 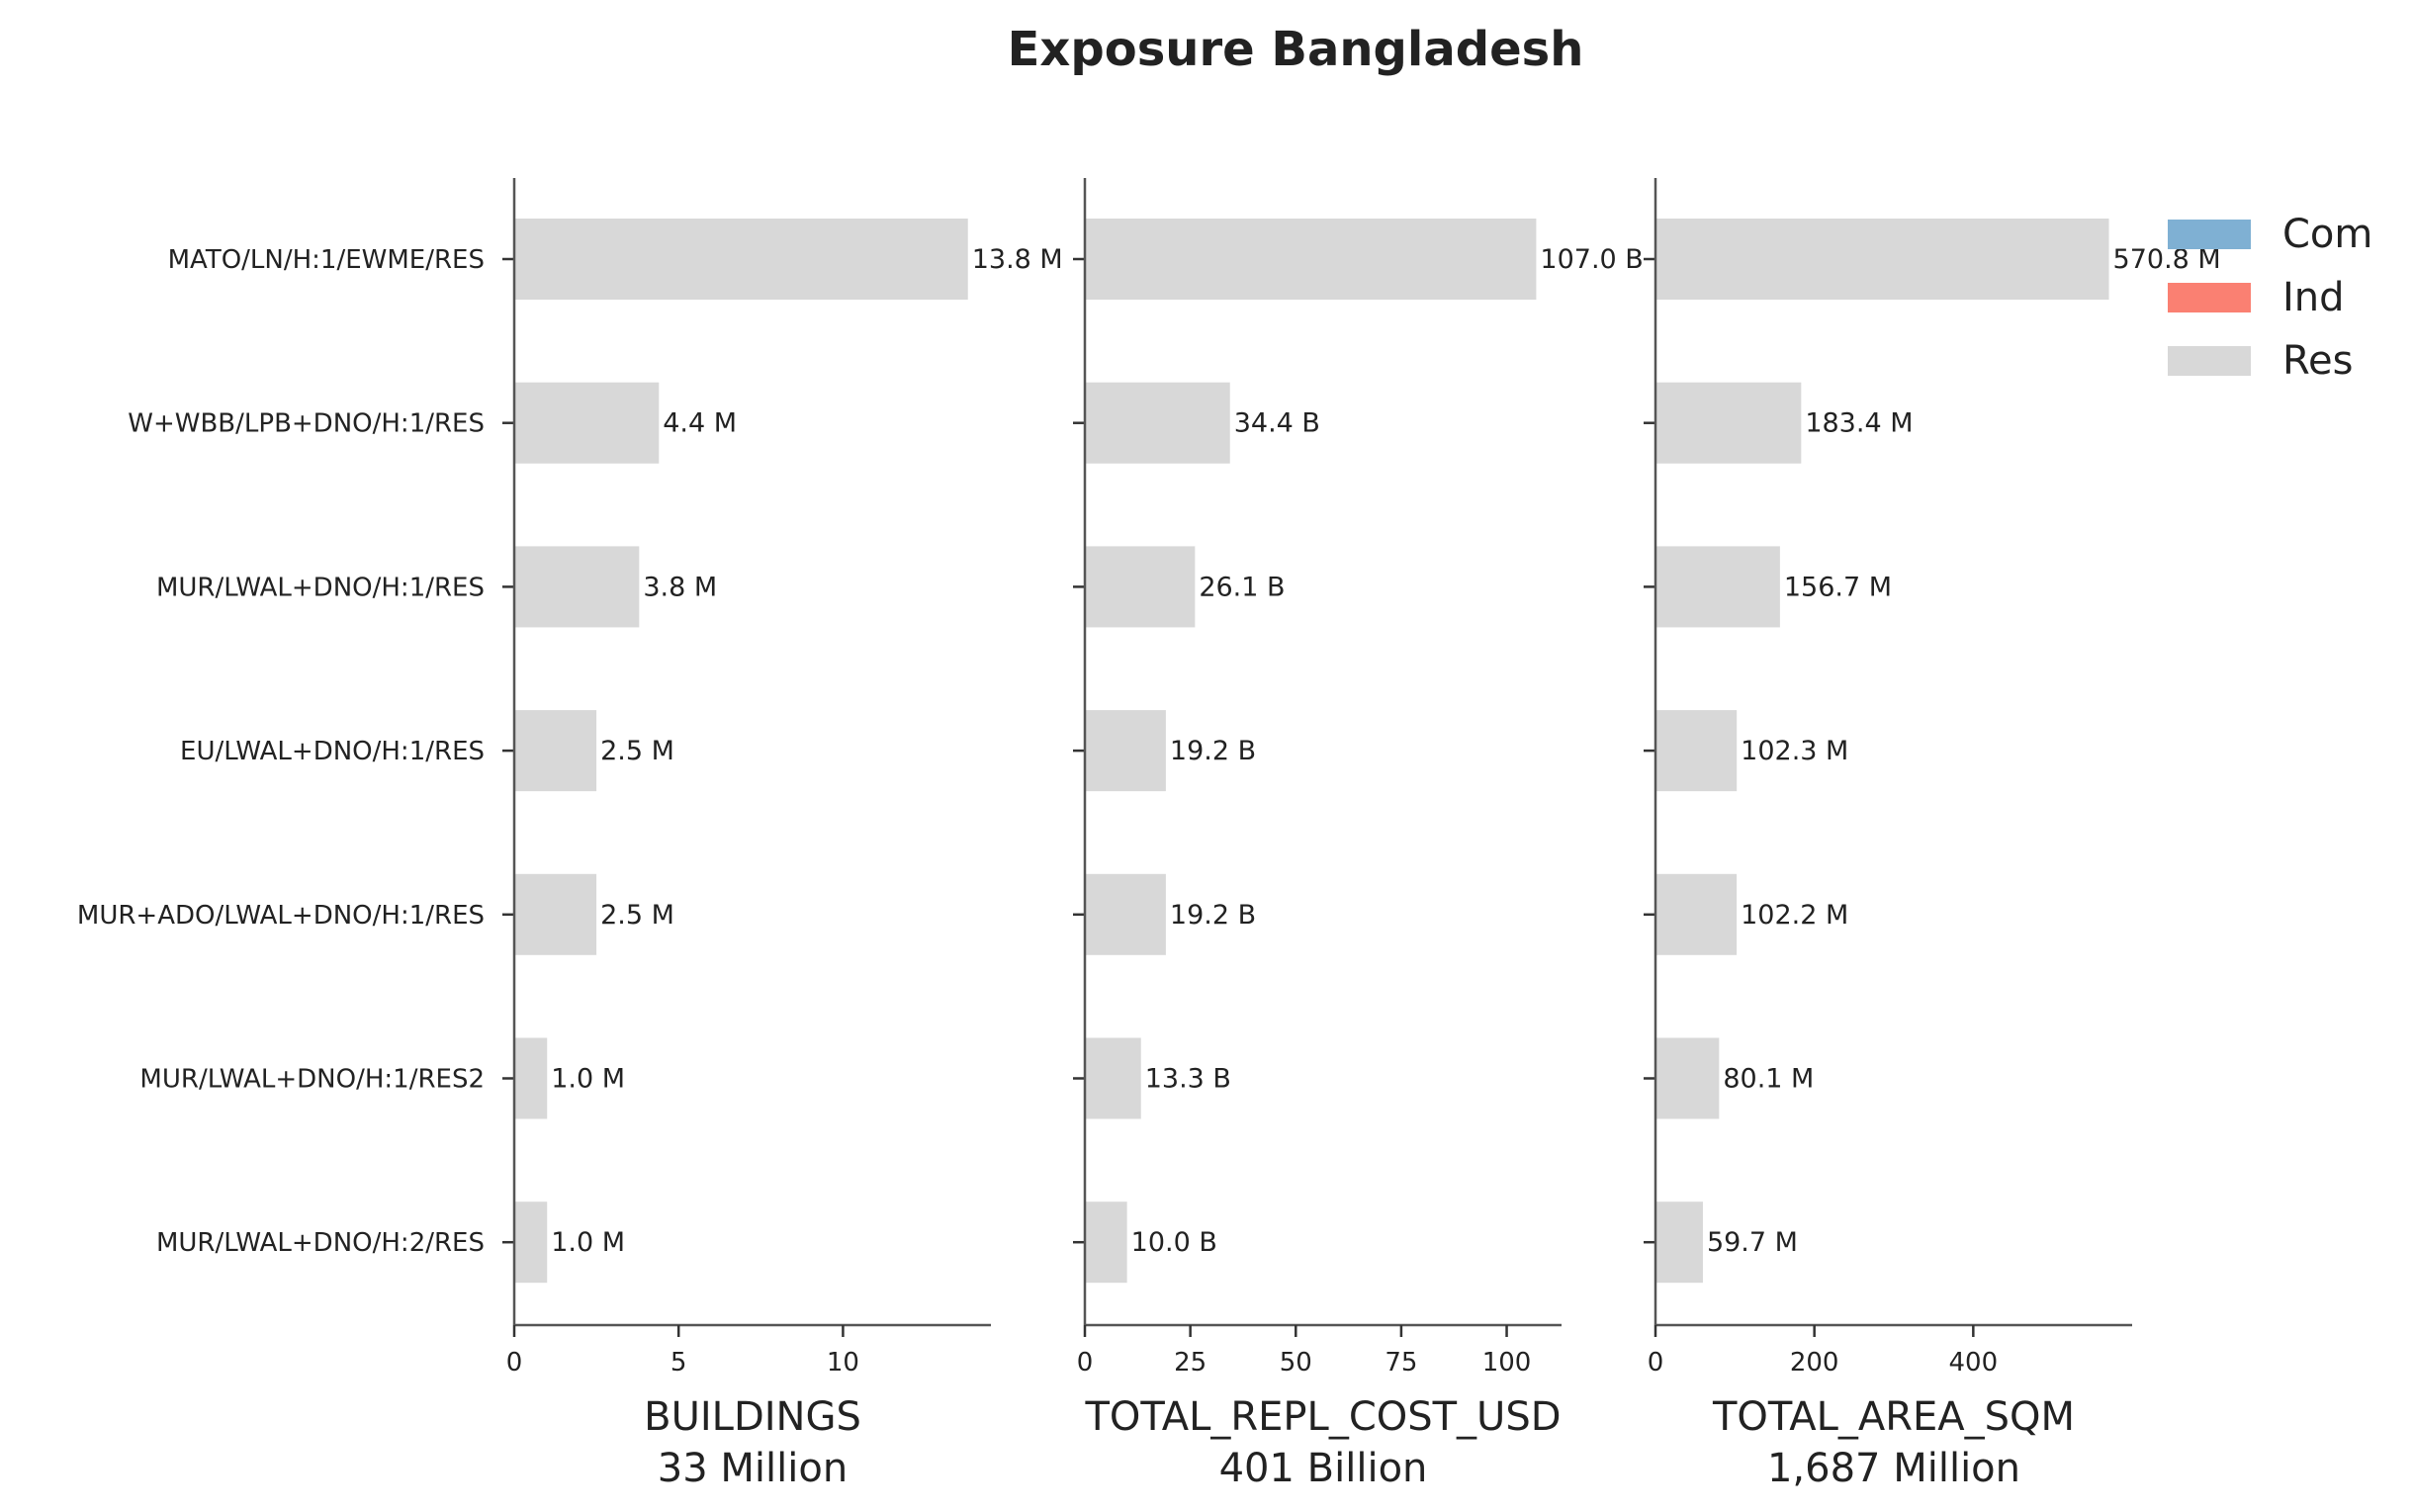 What do you see at coordinates (1814, 1363) in the screenshot?
I see `x-tick-label-3-2: 200` at bounding box center [1814, 1363].